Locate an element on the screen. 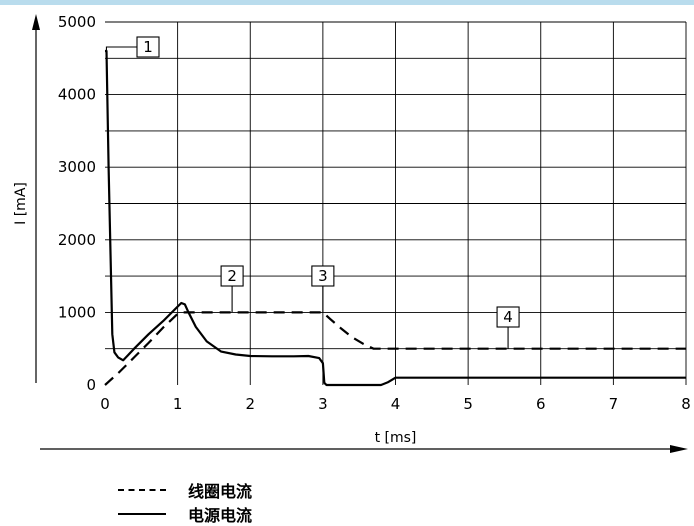 This screenshot has width=694, height=526. legend-solid-swatch is located at coordinates (142, 514).